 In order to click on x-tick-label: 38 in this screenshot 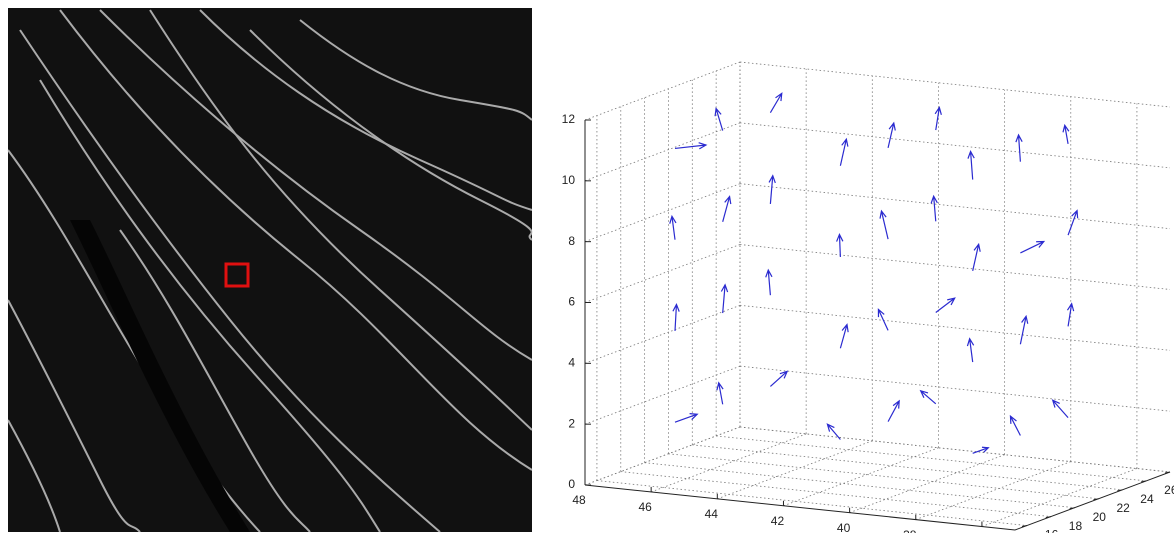, I will do `click(910, 530)`.